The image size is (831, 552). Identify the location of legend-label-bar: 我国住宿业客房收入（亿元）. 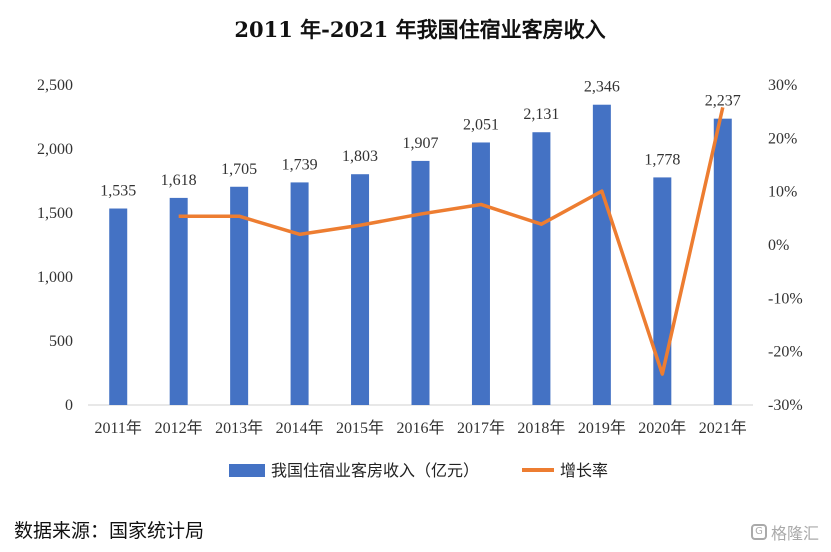
(375, 470).